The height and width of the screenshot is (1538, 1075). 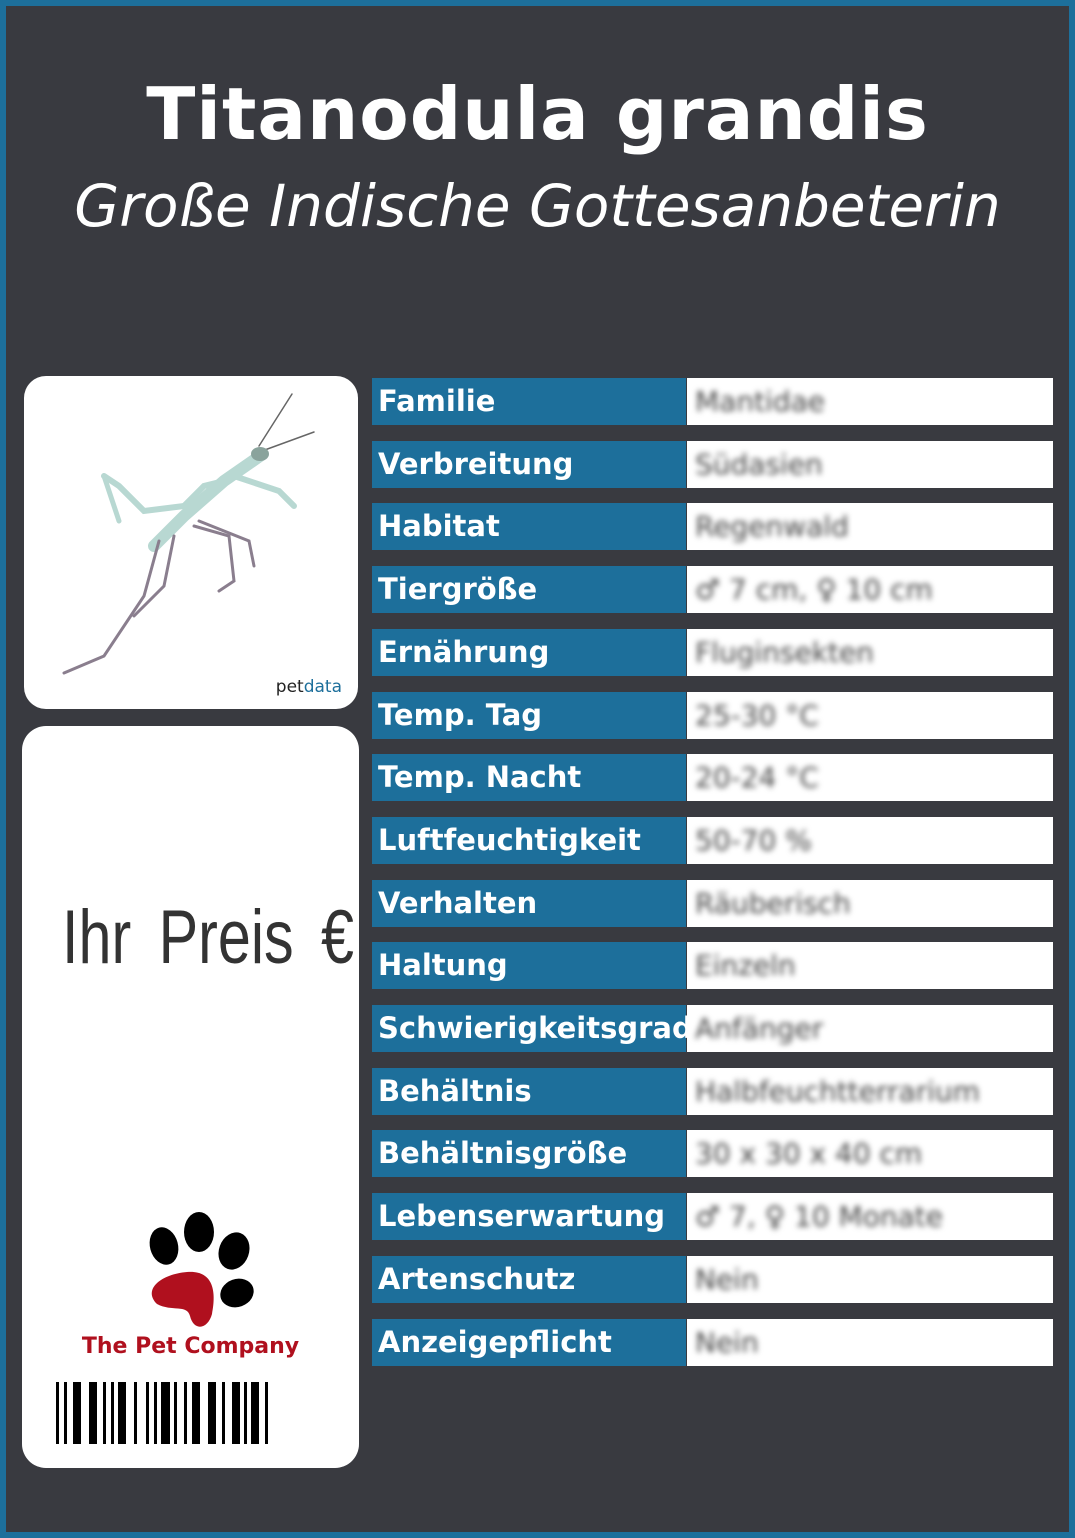 I want to click on table-row: Behältnis Halbfeuchtterrarium, so click(x=712, y=1091).